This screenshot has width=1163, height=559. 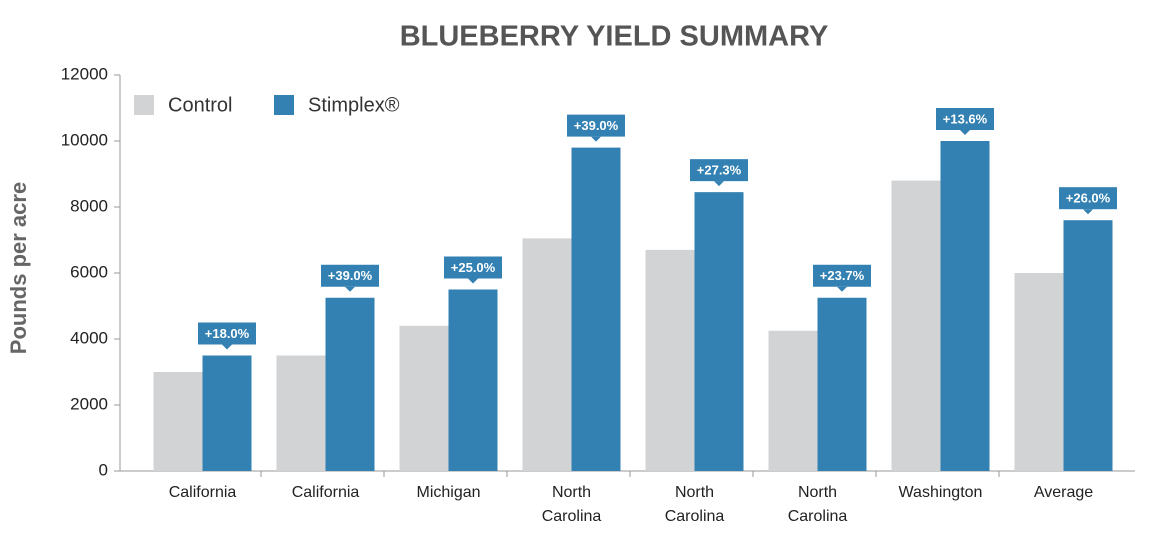 What do you see at coordinates (200, 105) in the screenshot?
I see `legend-label: Control` at bounding box center [200, 105].